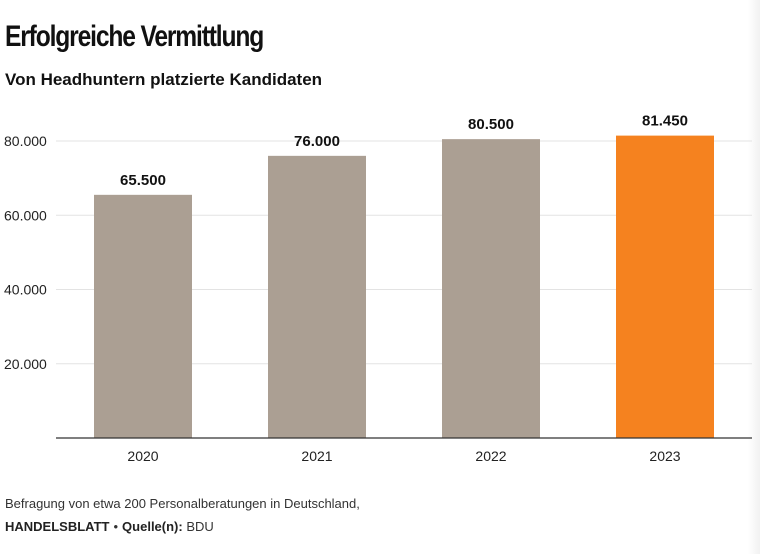 This screenshot has height=554, width=760. Describe the element at coordinates (491, 124) in the screenshot. I see `bar-value-label: 80.500` at that location.